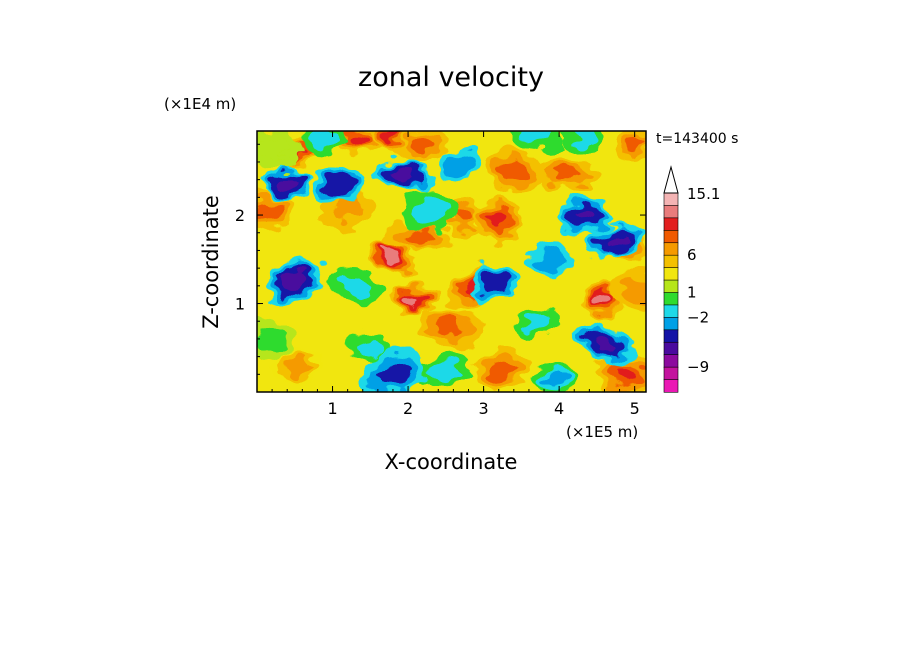  Describe the element at coordinates (240, 215) in the screenshot. I see `y-tick-label: 2` at that location.